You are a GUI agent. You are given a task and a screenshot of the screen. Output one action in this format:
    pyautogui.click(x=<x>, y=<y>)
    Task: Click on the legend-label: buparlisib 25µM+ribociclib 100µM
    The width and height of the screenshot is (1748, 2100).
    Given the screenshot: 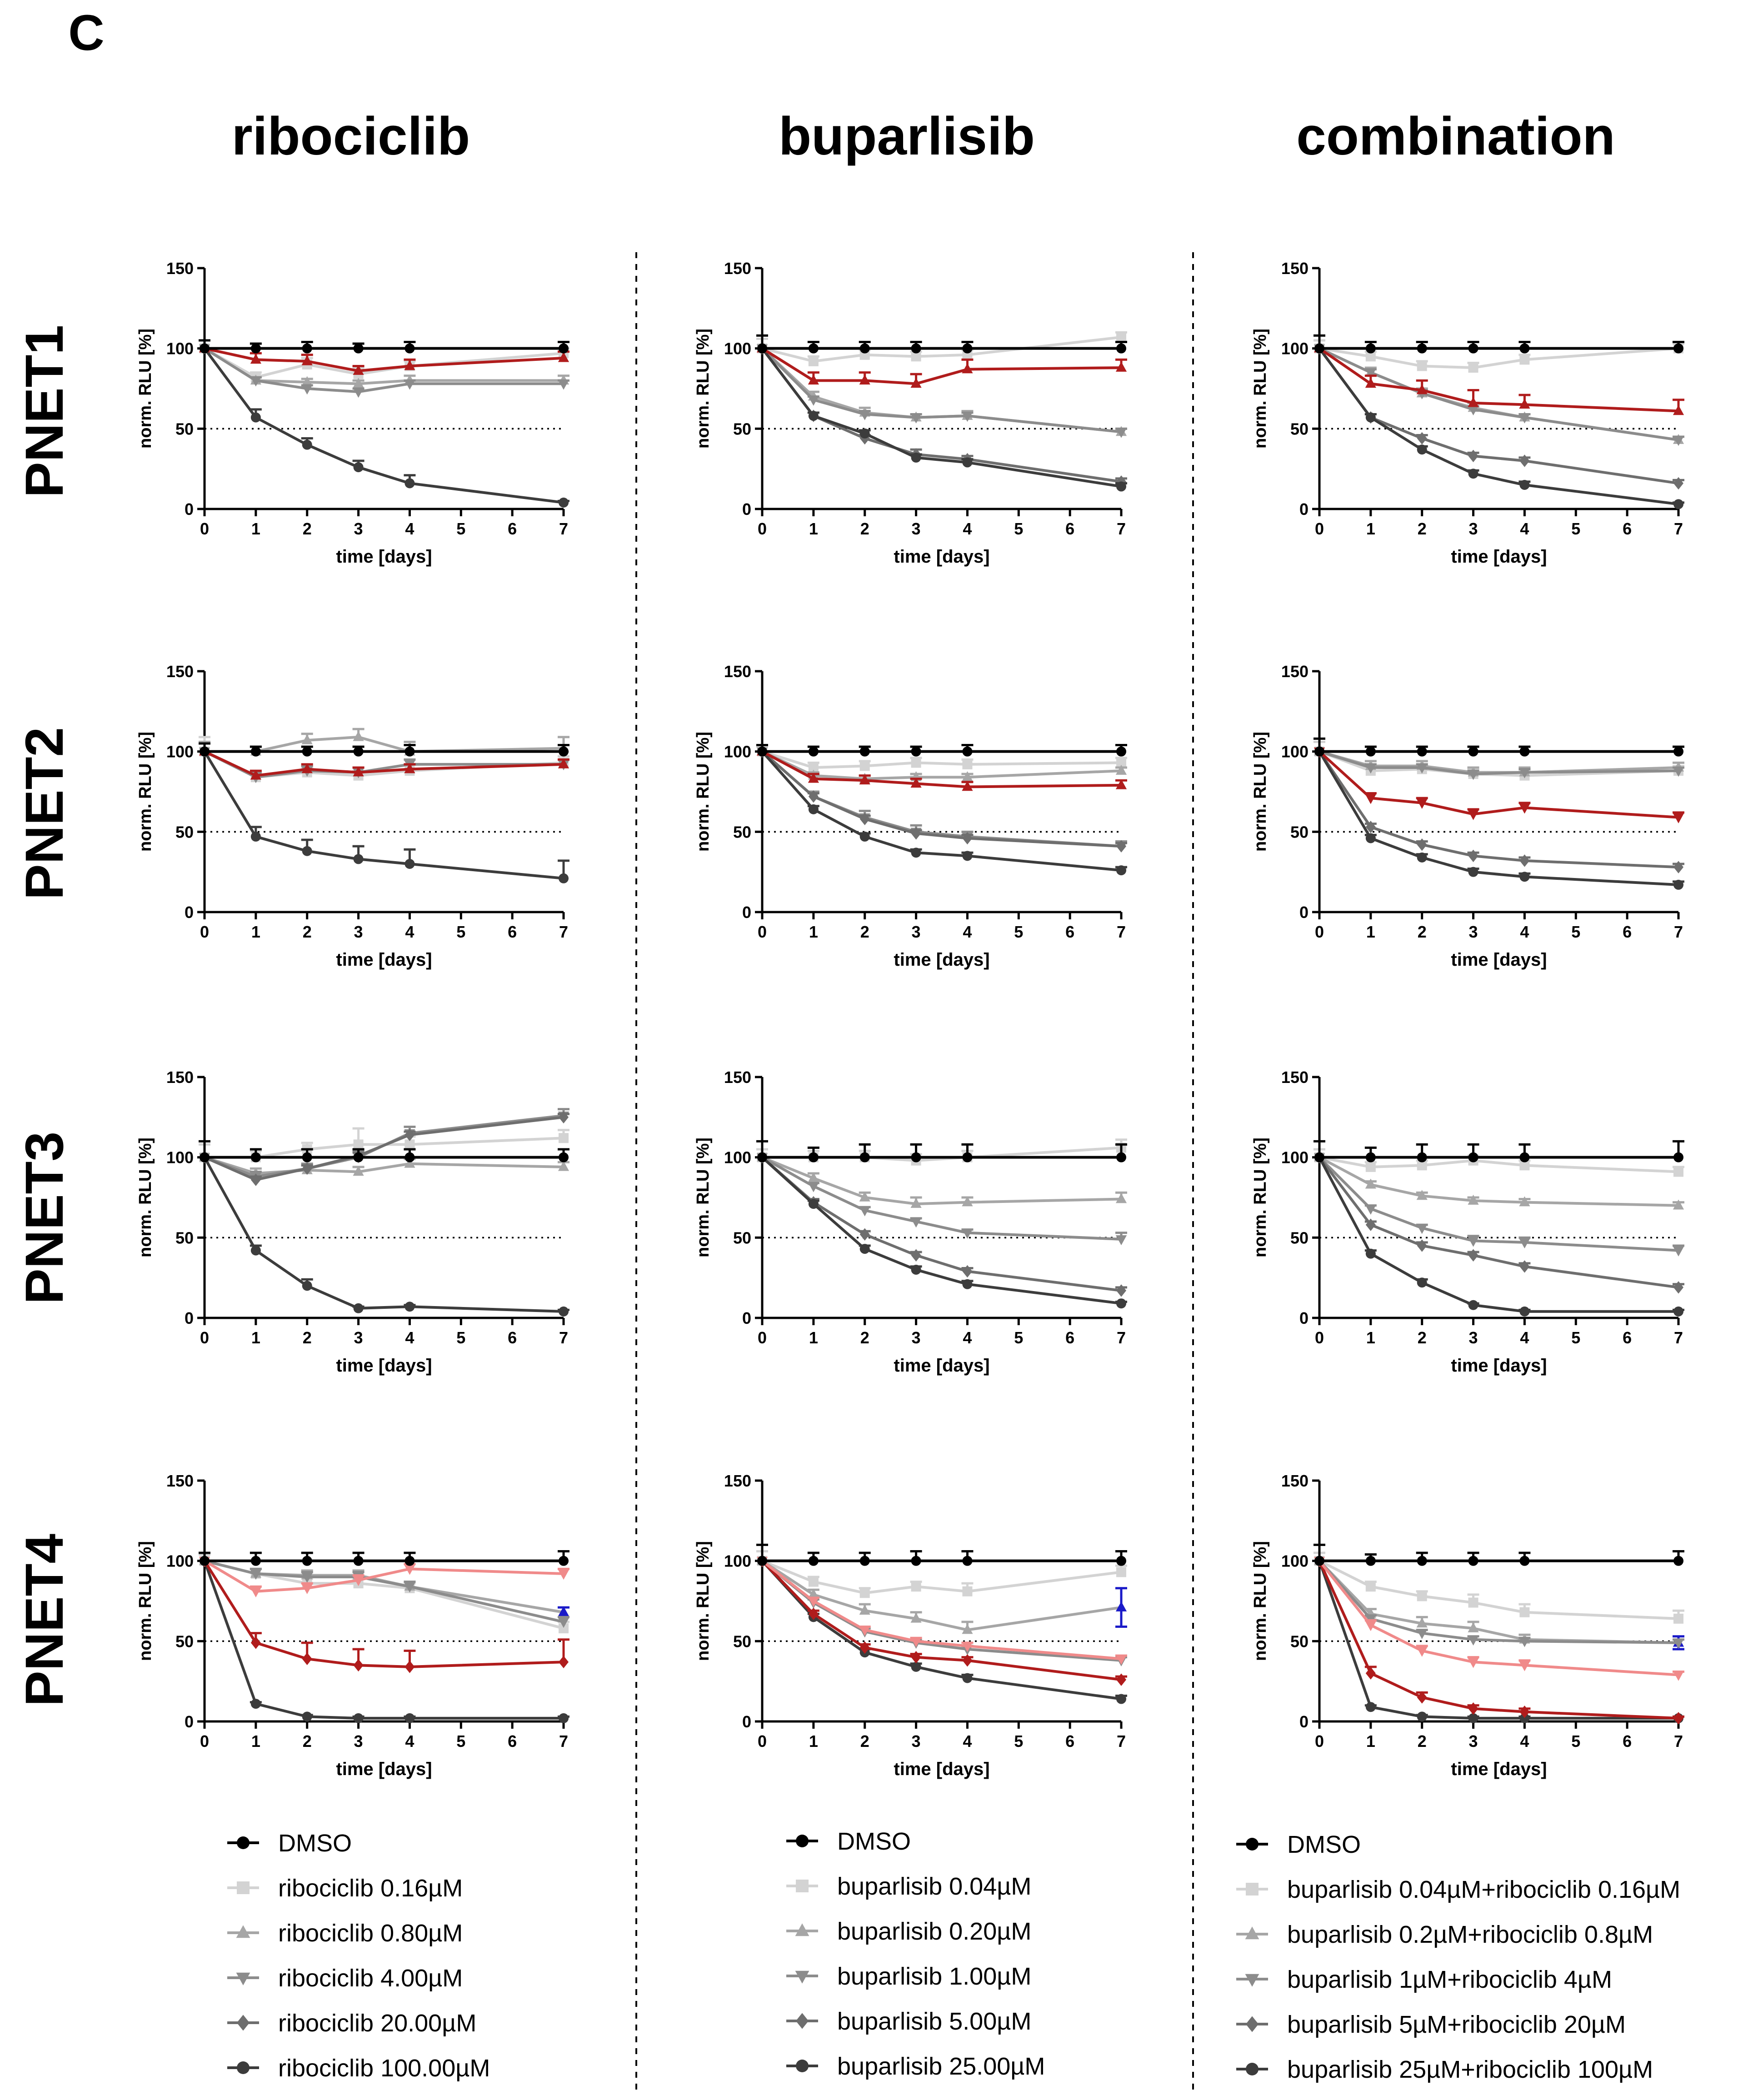 What is the action you would take?
    pyautogui.click(x=1470, y=2069)
    